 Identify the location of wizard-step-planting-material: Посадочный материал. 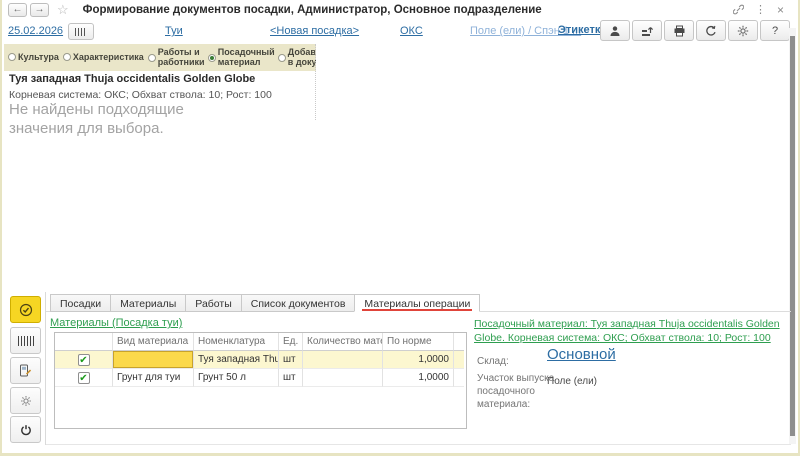
(241, 57).